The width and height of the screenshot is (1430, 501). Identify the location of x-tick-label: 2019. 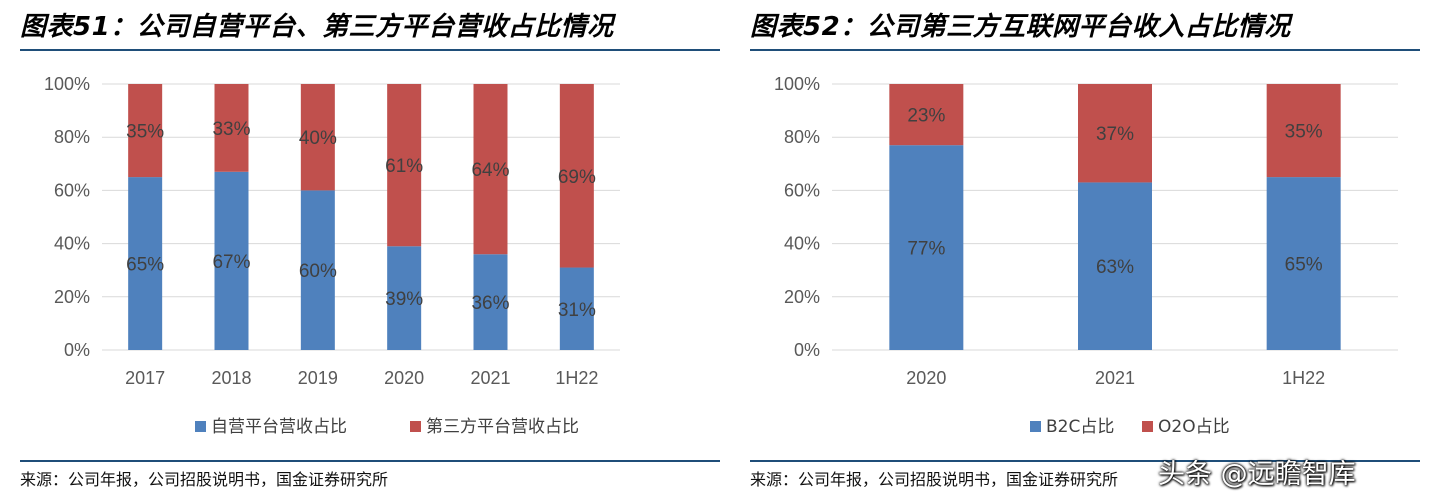
(318, 378).